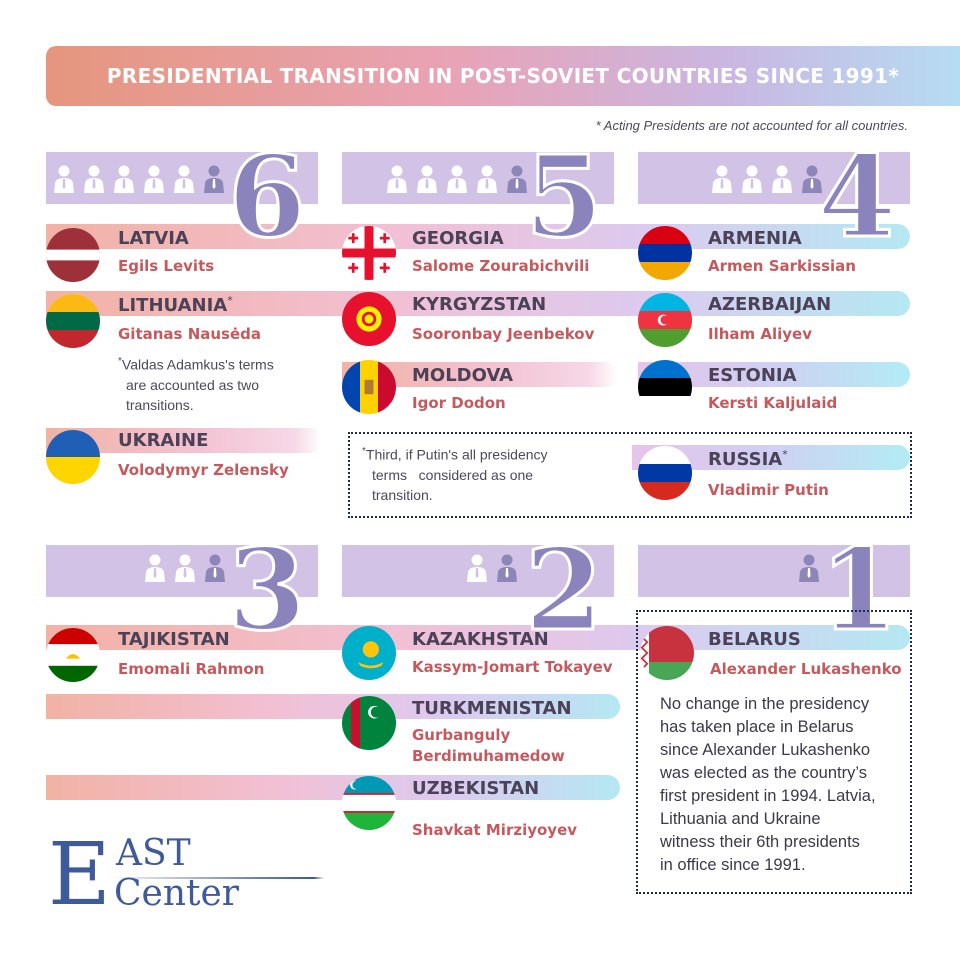 Image resolution: width=960 pixels, height=960 pixels. What do you see at coordinates (459, 403) in the screenshot?
I see `president-moldova: Igor Dodon` at bounding box center [459, 403].